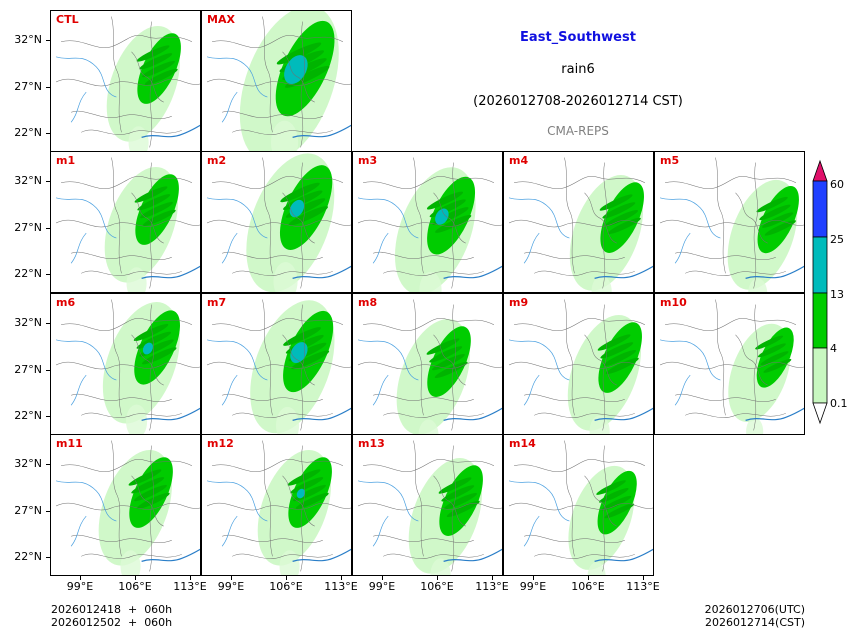 The height and width of the screenshot is (641, 860). What do you see at coordinates (578, 69) in the screenshot?
I see `variable-title: rain6` at bounding box center [578, 69].